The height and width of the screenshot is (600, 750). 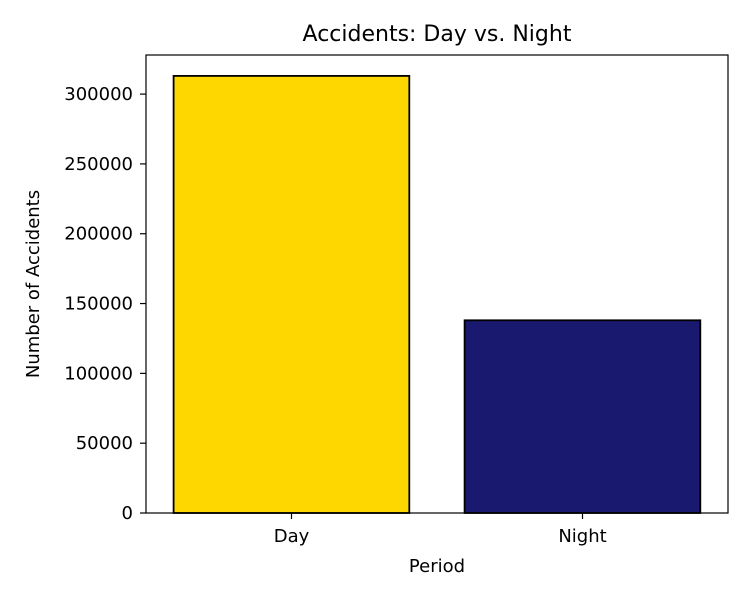 I want to click on x-axis-label: Period, so click(x=437, y=566).